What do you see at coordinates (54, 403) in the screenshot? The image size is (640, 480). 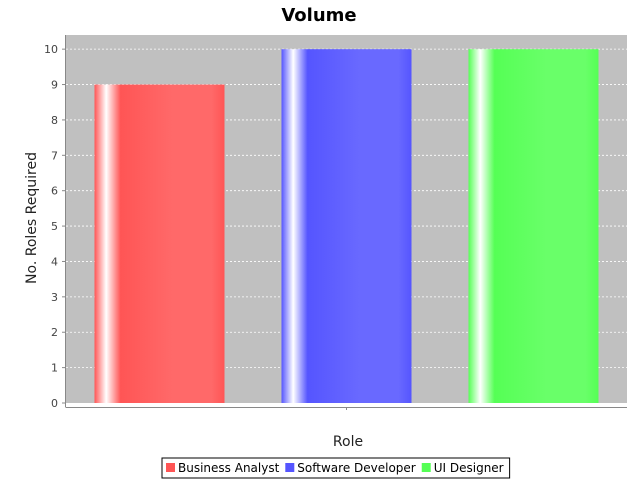 I see `y-tick-label: 0` at bounding box center [54, 403].